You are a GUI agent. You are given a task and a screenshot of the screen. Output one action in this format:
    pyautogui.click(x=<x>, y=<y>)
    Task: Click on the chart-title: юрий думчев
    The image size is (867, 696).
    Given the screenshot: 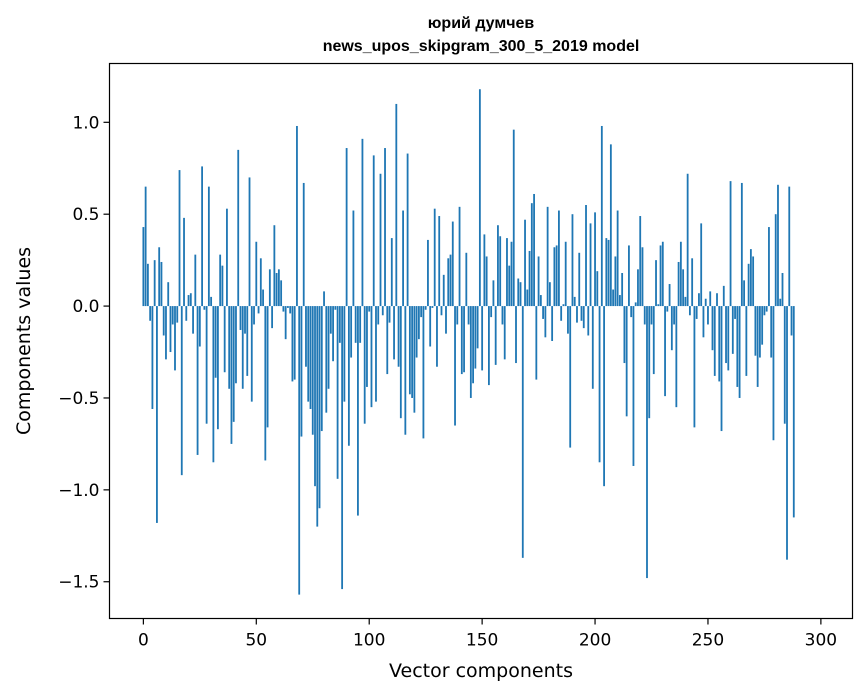 What is the action you would take?
    pyautogui.click(x=481, y=23)
    